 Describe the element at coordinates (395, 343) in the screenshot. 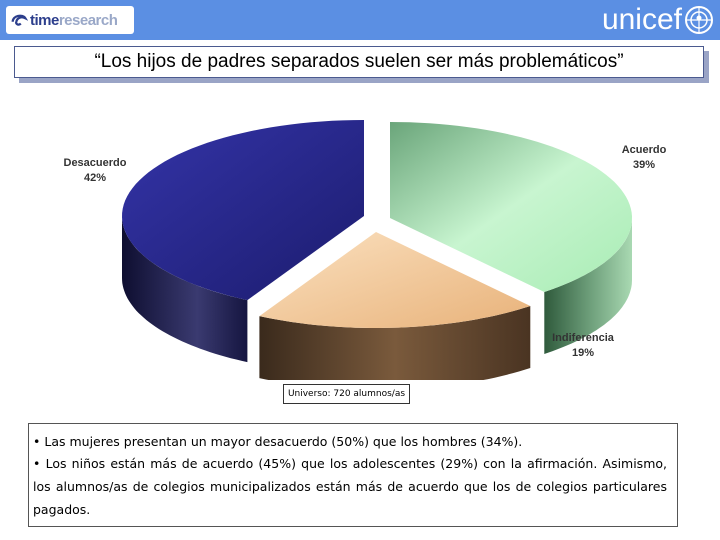

I see `slice-indiferencia-side` at that location.